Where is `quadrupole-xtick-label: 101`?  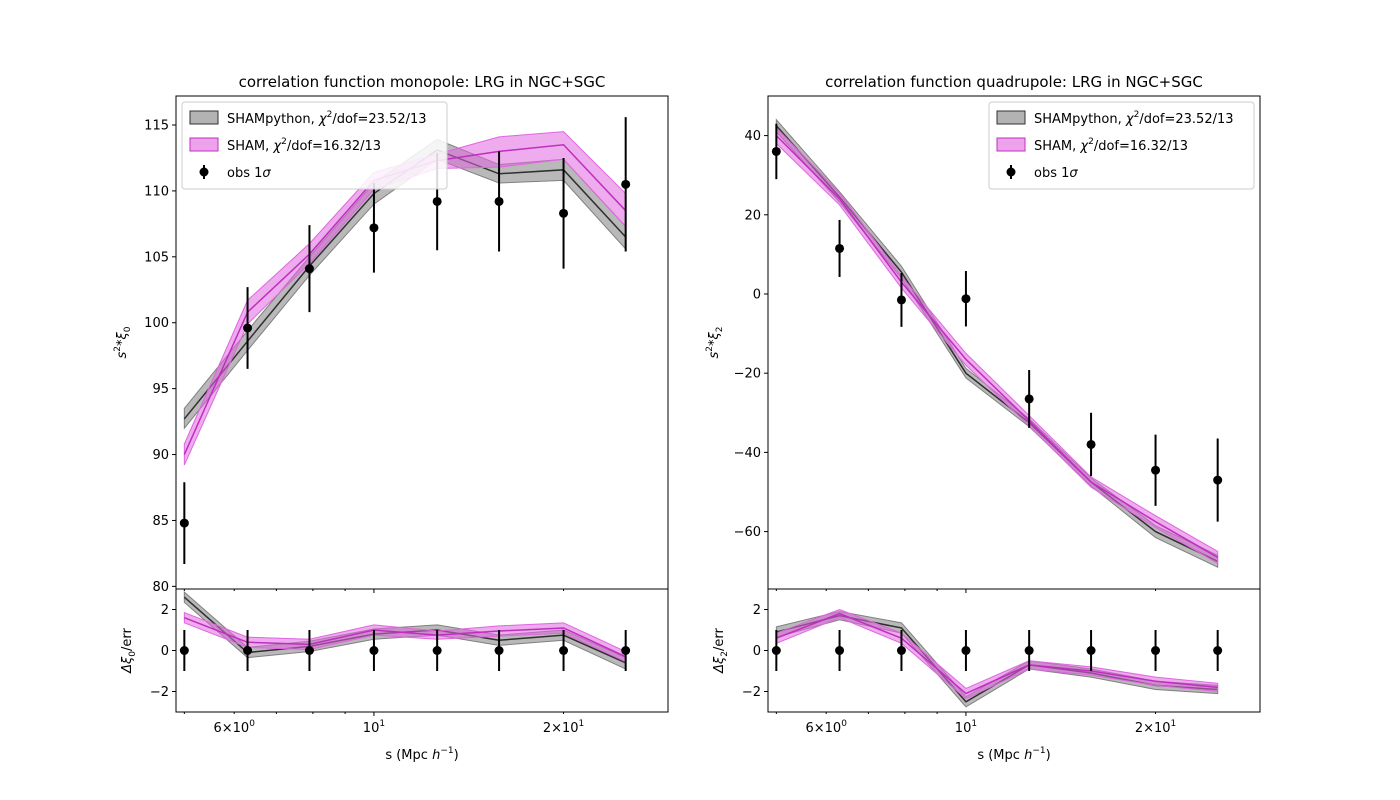
quadrupole-xtick-label: 101 is located at coordinates (966, 727).